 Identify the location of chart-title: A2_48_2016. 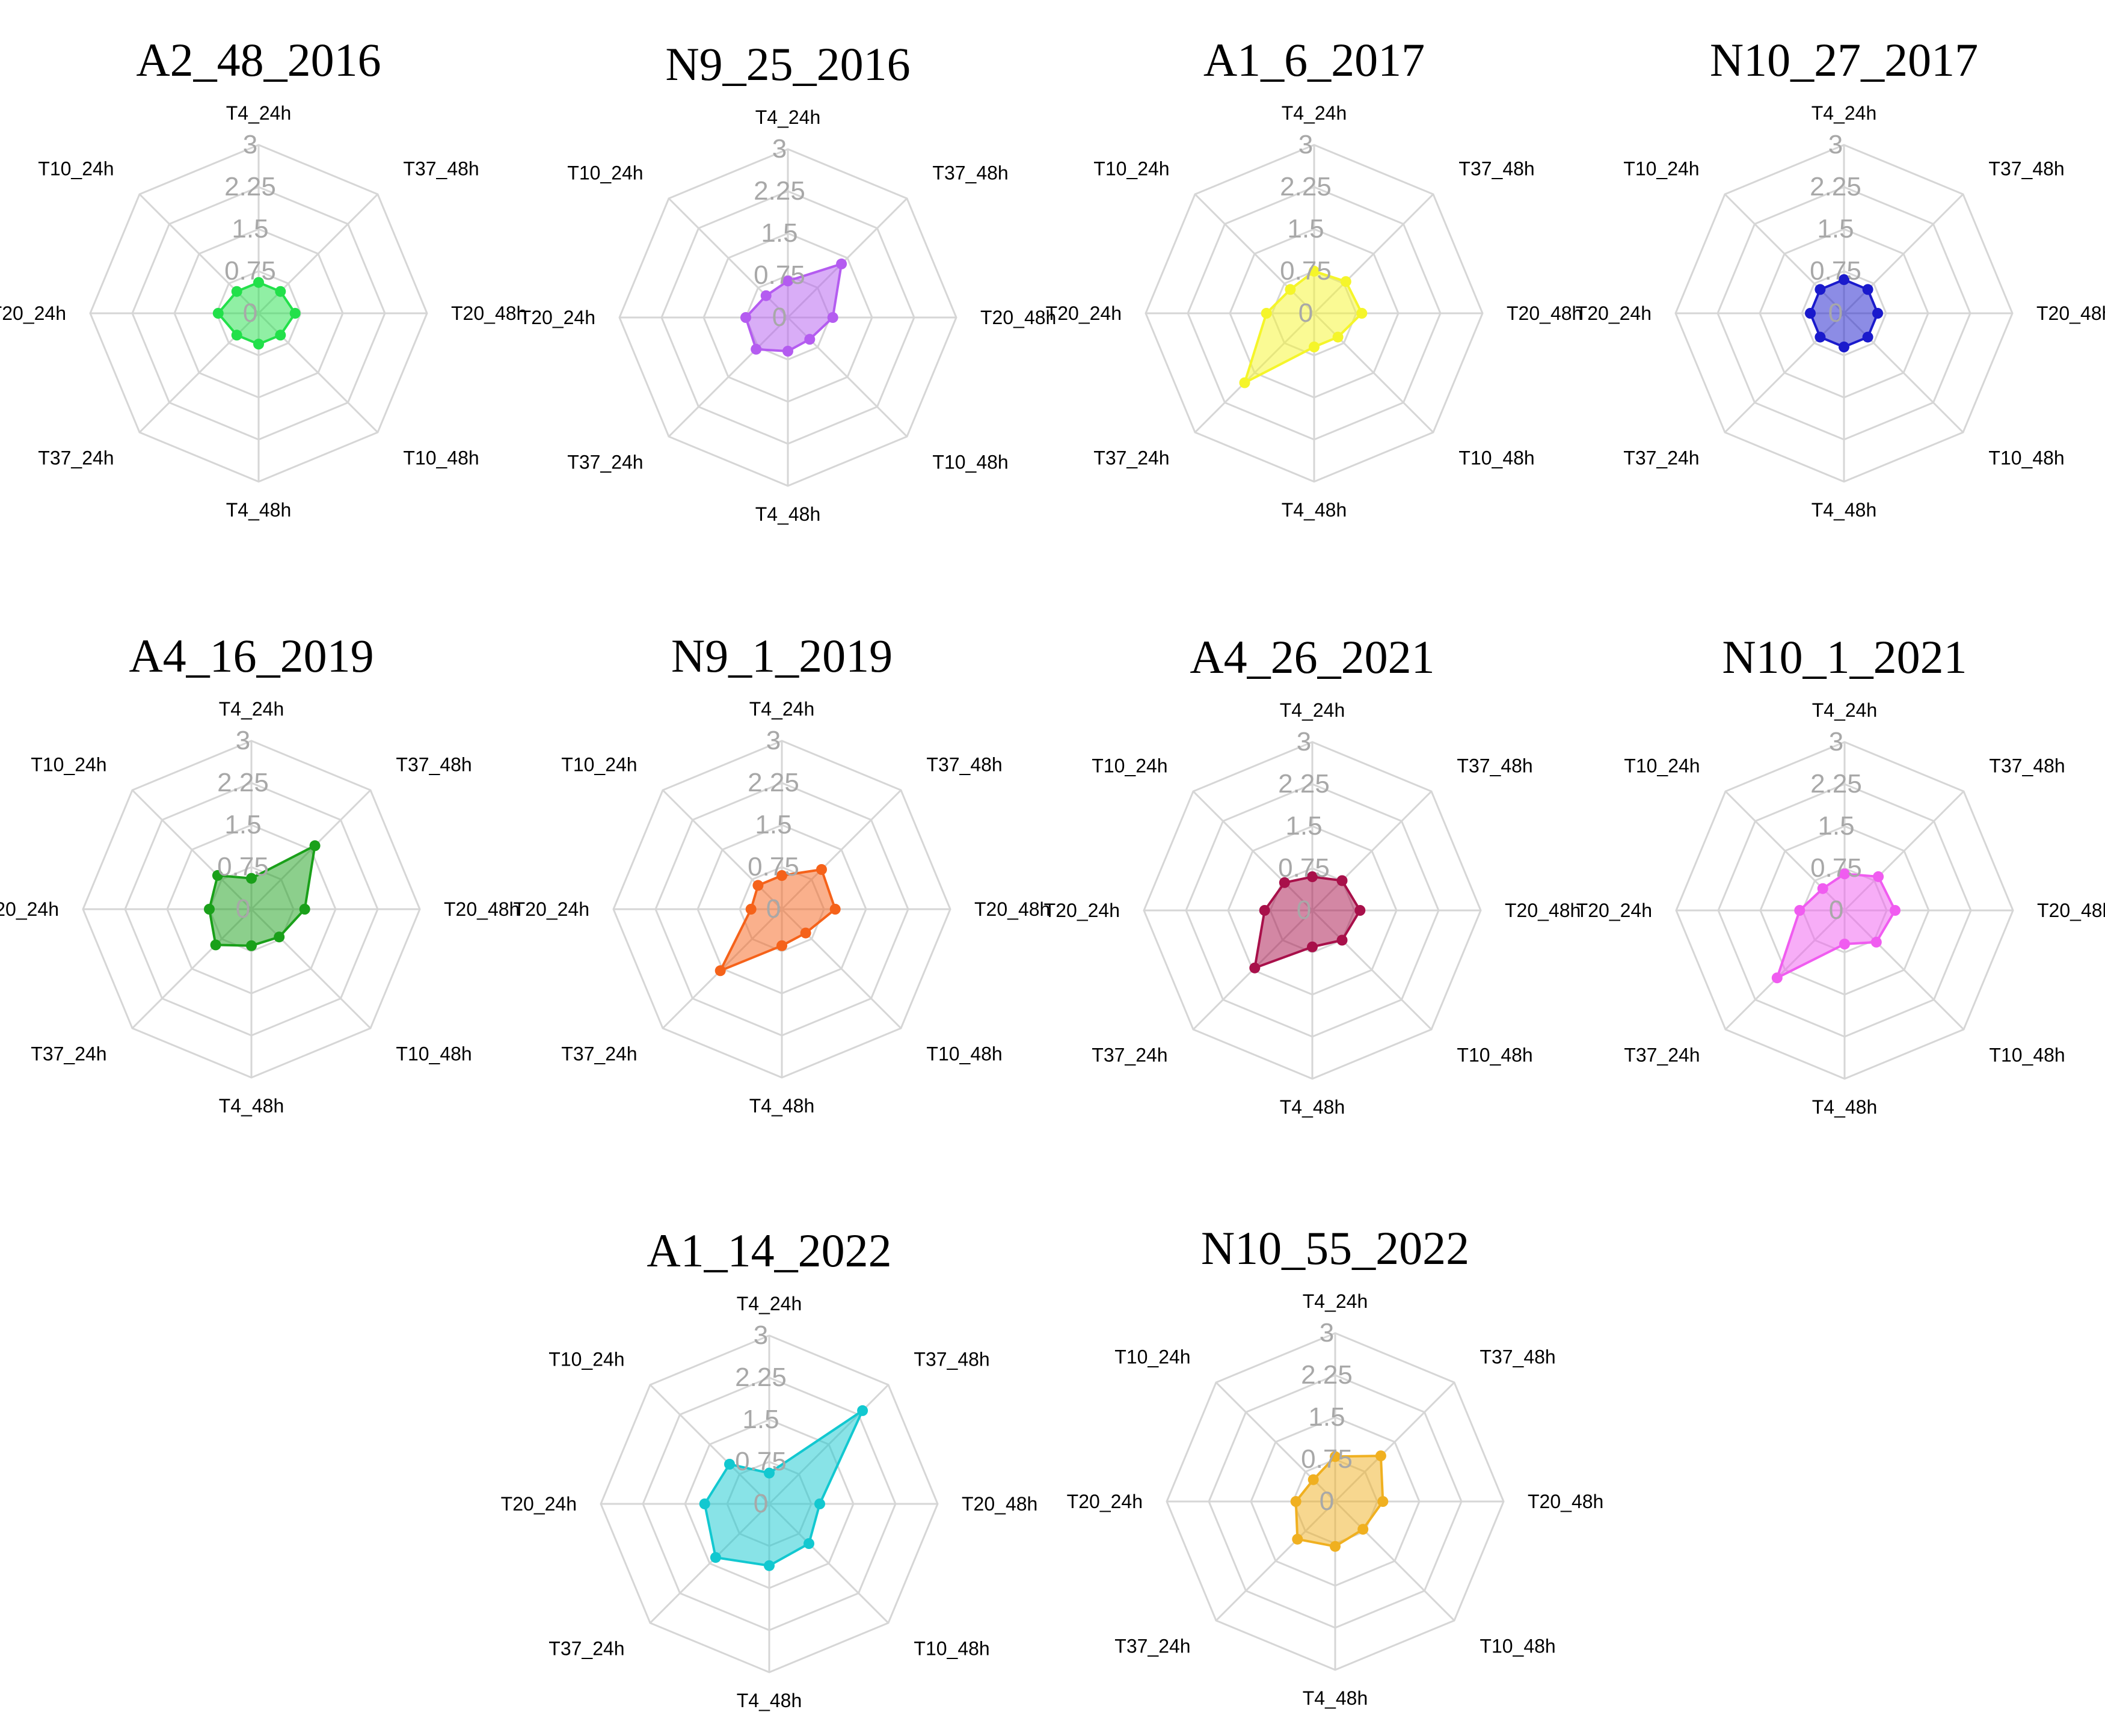
(258, 60).